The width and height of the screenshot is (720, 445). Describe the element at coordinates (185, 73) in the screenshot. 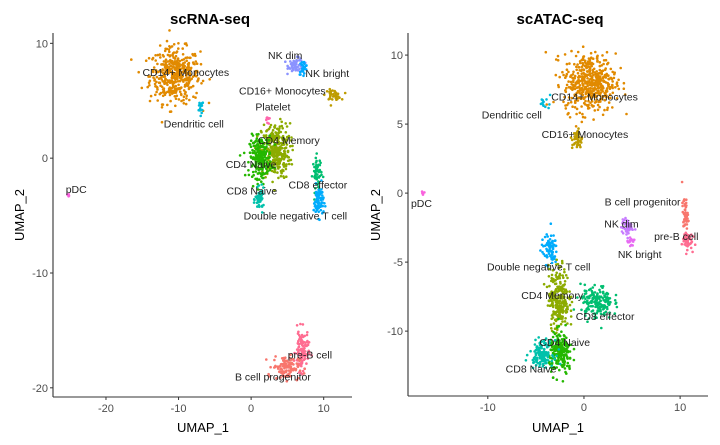

I see `cluster-label: CD14+ Monocytes` at that location.